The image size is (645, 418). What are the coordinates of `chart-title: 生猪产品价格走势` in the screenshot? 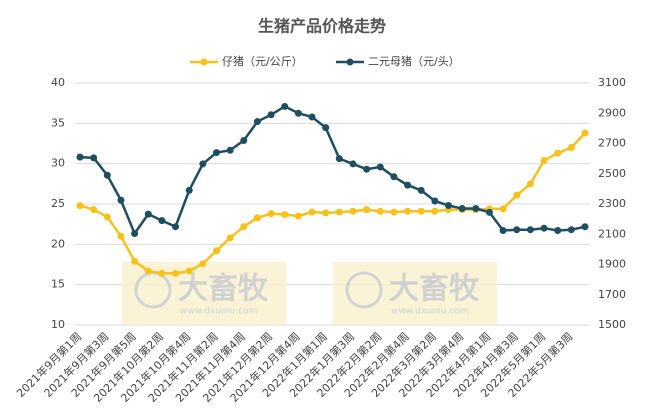 It's located at (322, 26).